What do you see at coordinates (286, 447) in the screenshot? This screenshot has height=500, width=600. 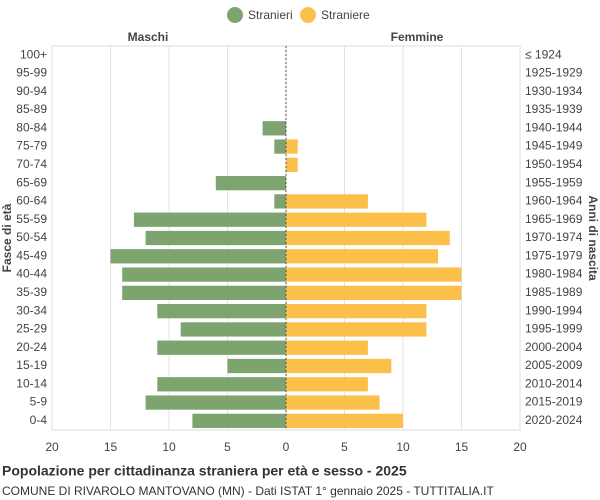 I see `x-tick-label: 0` at bounding box center [286, 447].